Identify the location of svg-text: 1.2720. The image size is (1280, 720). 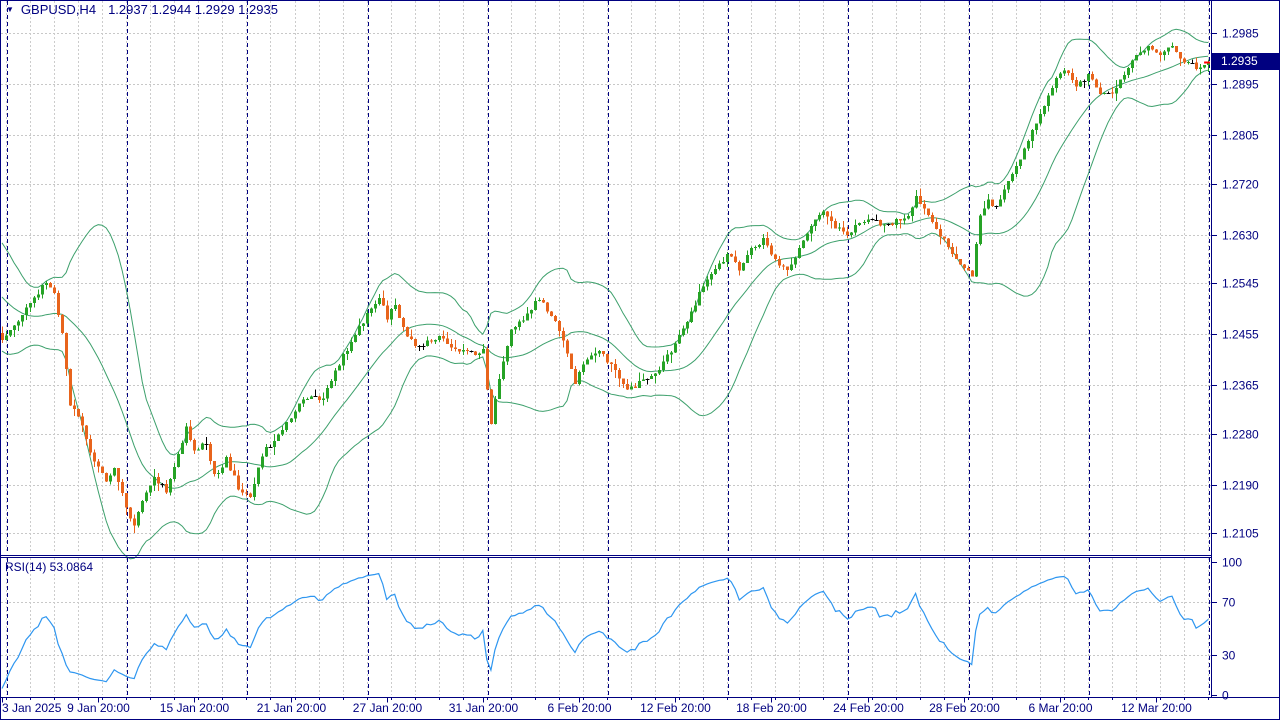
(1240, 185).